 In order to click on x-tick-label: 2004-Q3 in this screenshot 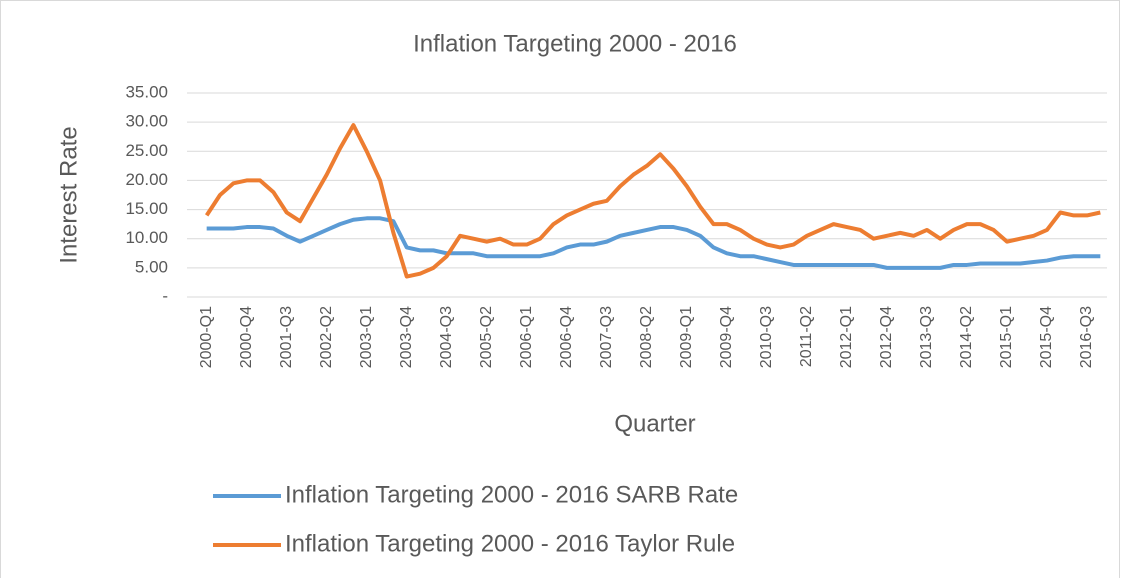, I will do `click(446, 337)`.